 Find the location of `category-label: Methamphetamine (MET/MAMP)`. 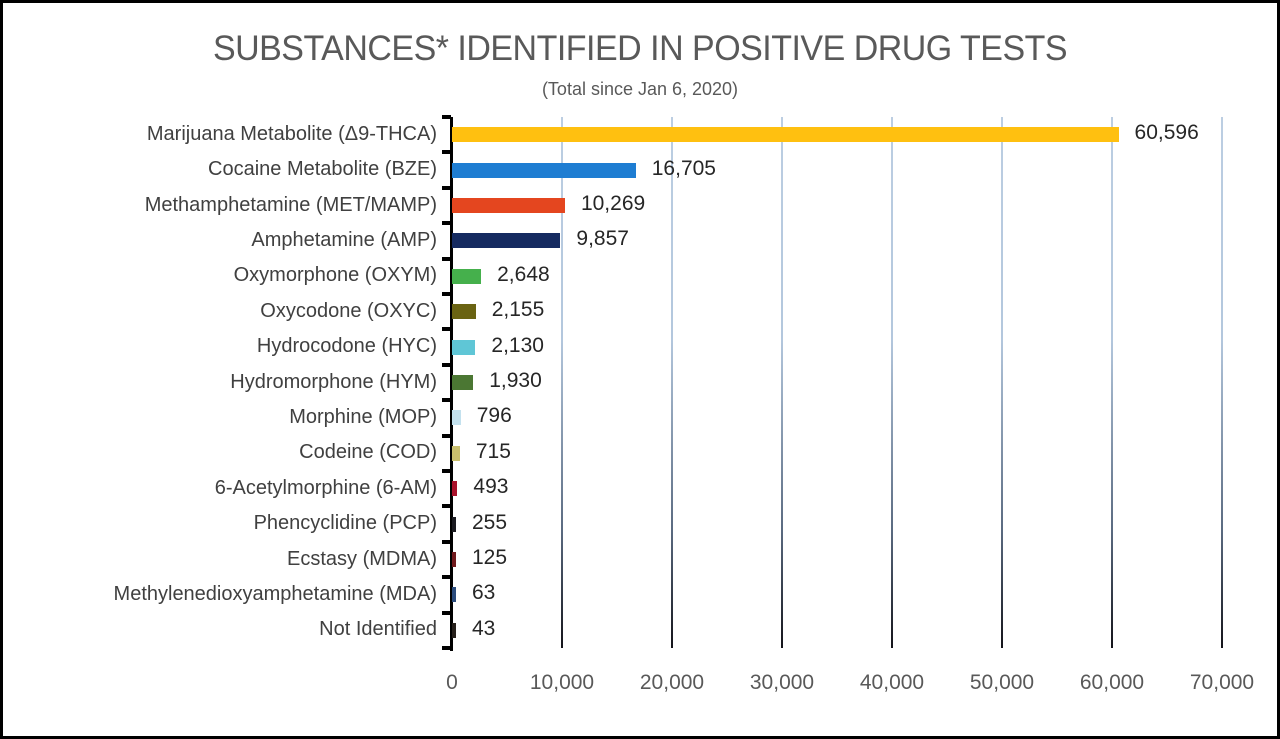

category-label: Methamphetamine (MET/MAMP) is located at coordinates (290, 204).